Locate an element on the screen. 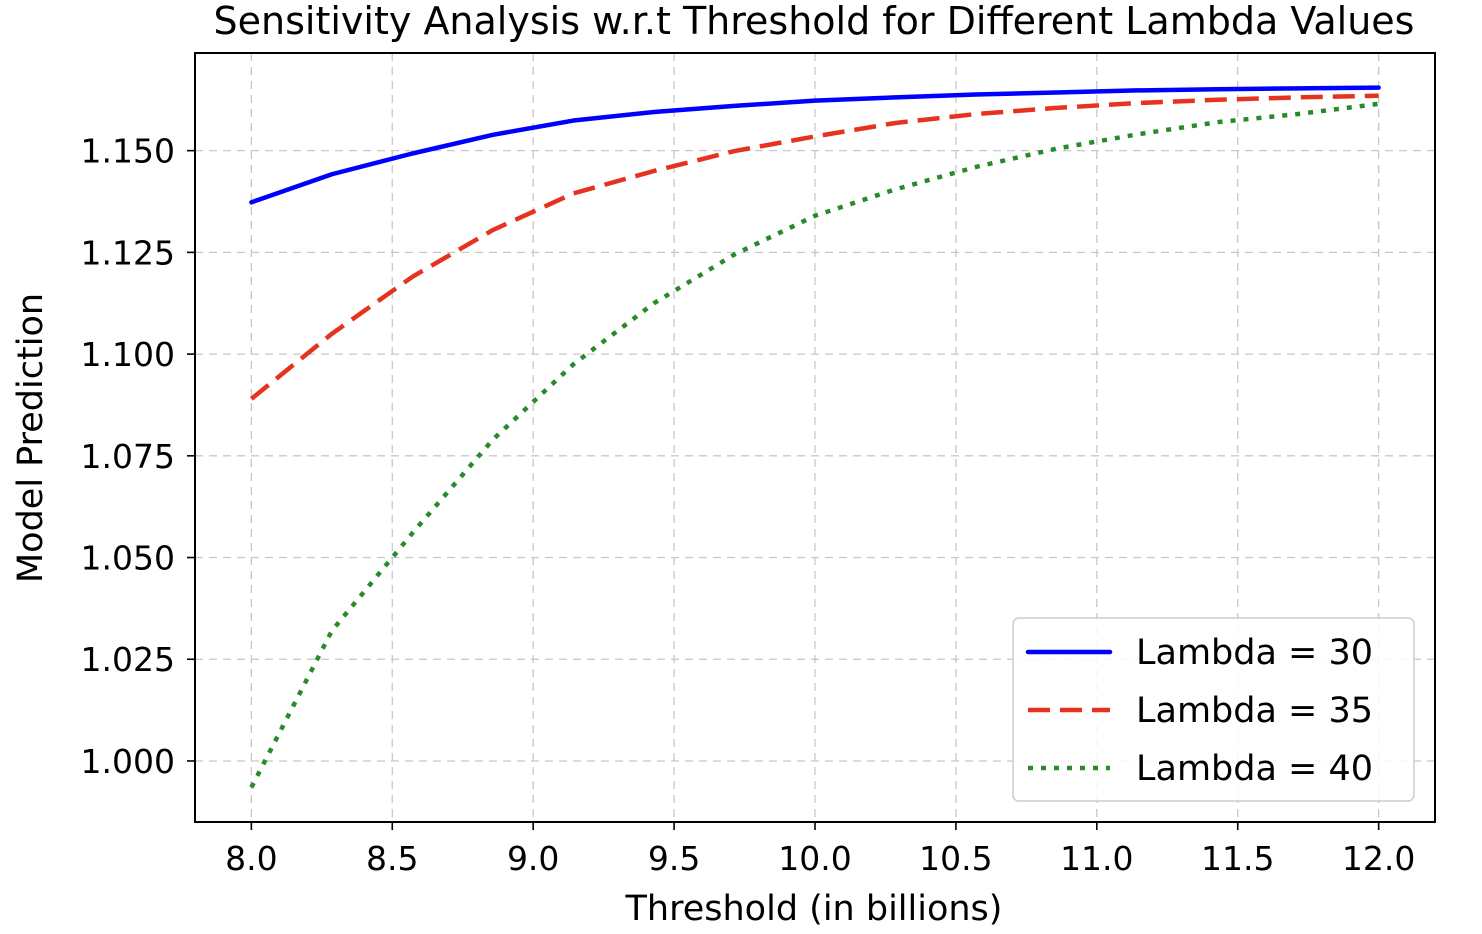 This screenshot has height=934, width=1482. legend: Lambda = 30 Lambda = 35 Lambda = 40 is located at coordinates (1213, 709).